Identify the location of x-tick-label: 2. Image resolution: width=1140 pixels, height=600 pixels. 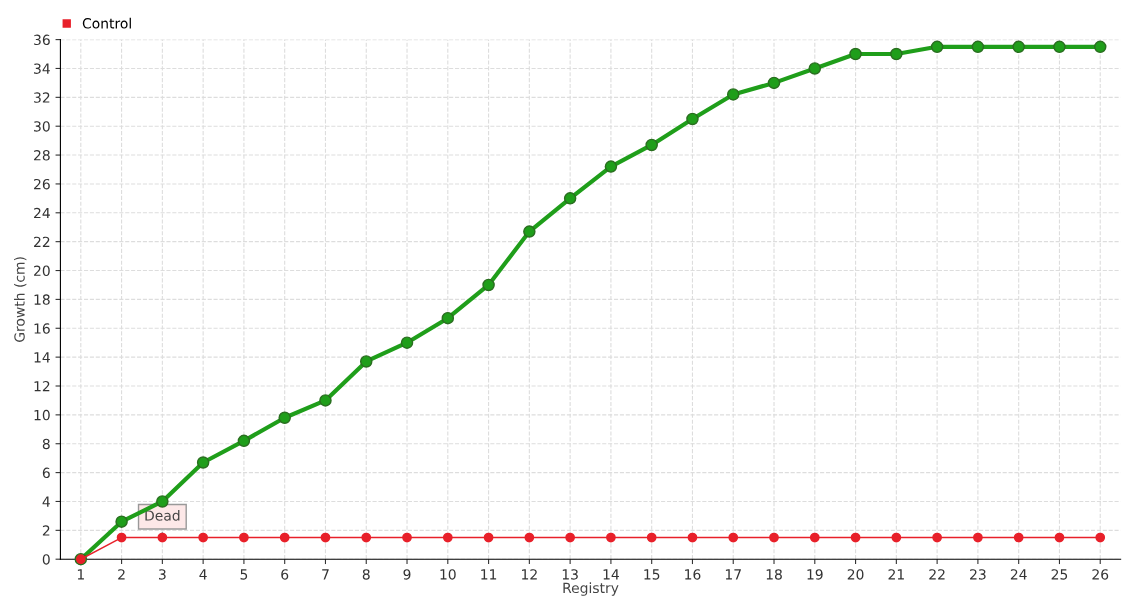
(121, 574).